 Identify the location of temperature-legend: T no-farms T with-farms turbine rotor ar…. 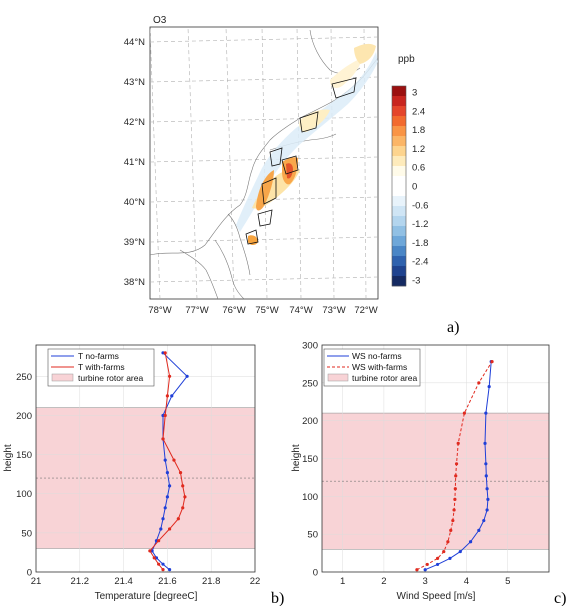
(101, 367).